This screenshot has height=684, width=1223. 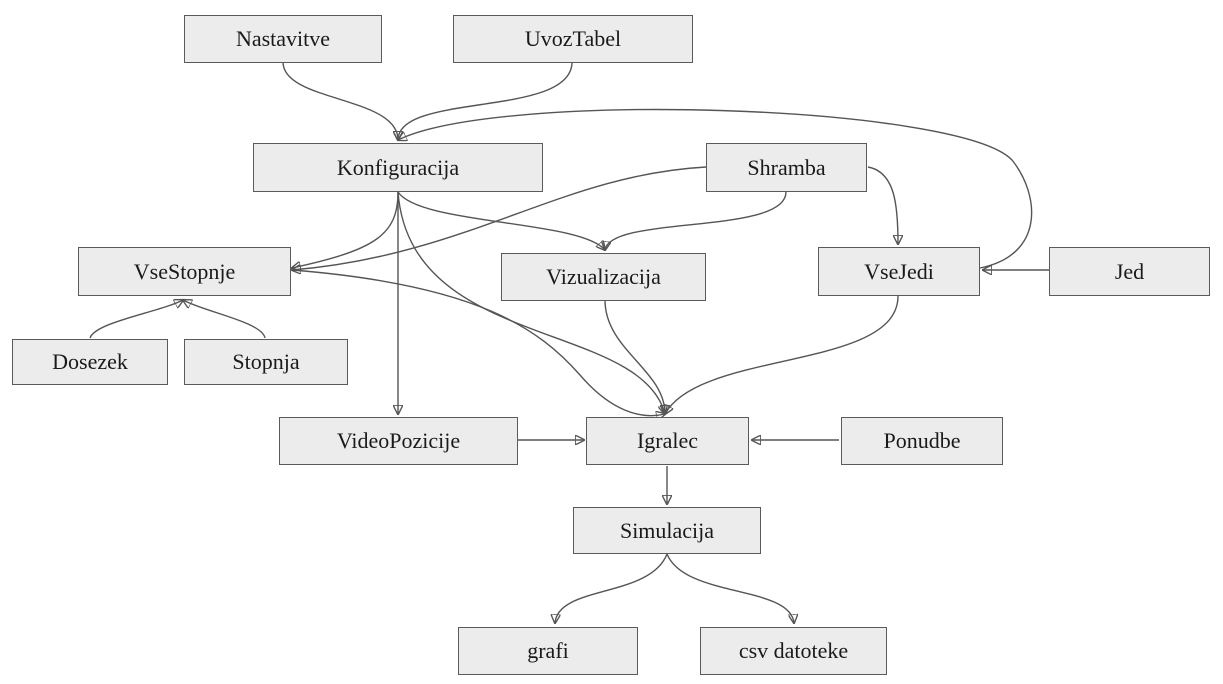 What do you see at coordinates (478, 342) in the screenshot?
I see `edge-vsestopnje-igralec` at bounding box center [478, 342].